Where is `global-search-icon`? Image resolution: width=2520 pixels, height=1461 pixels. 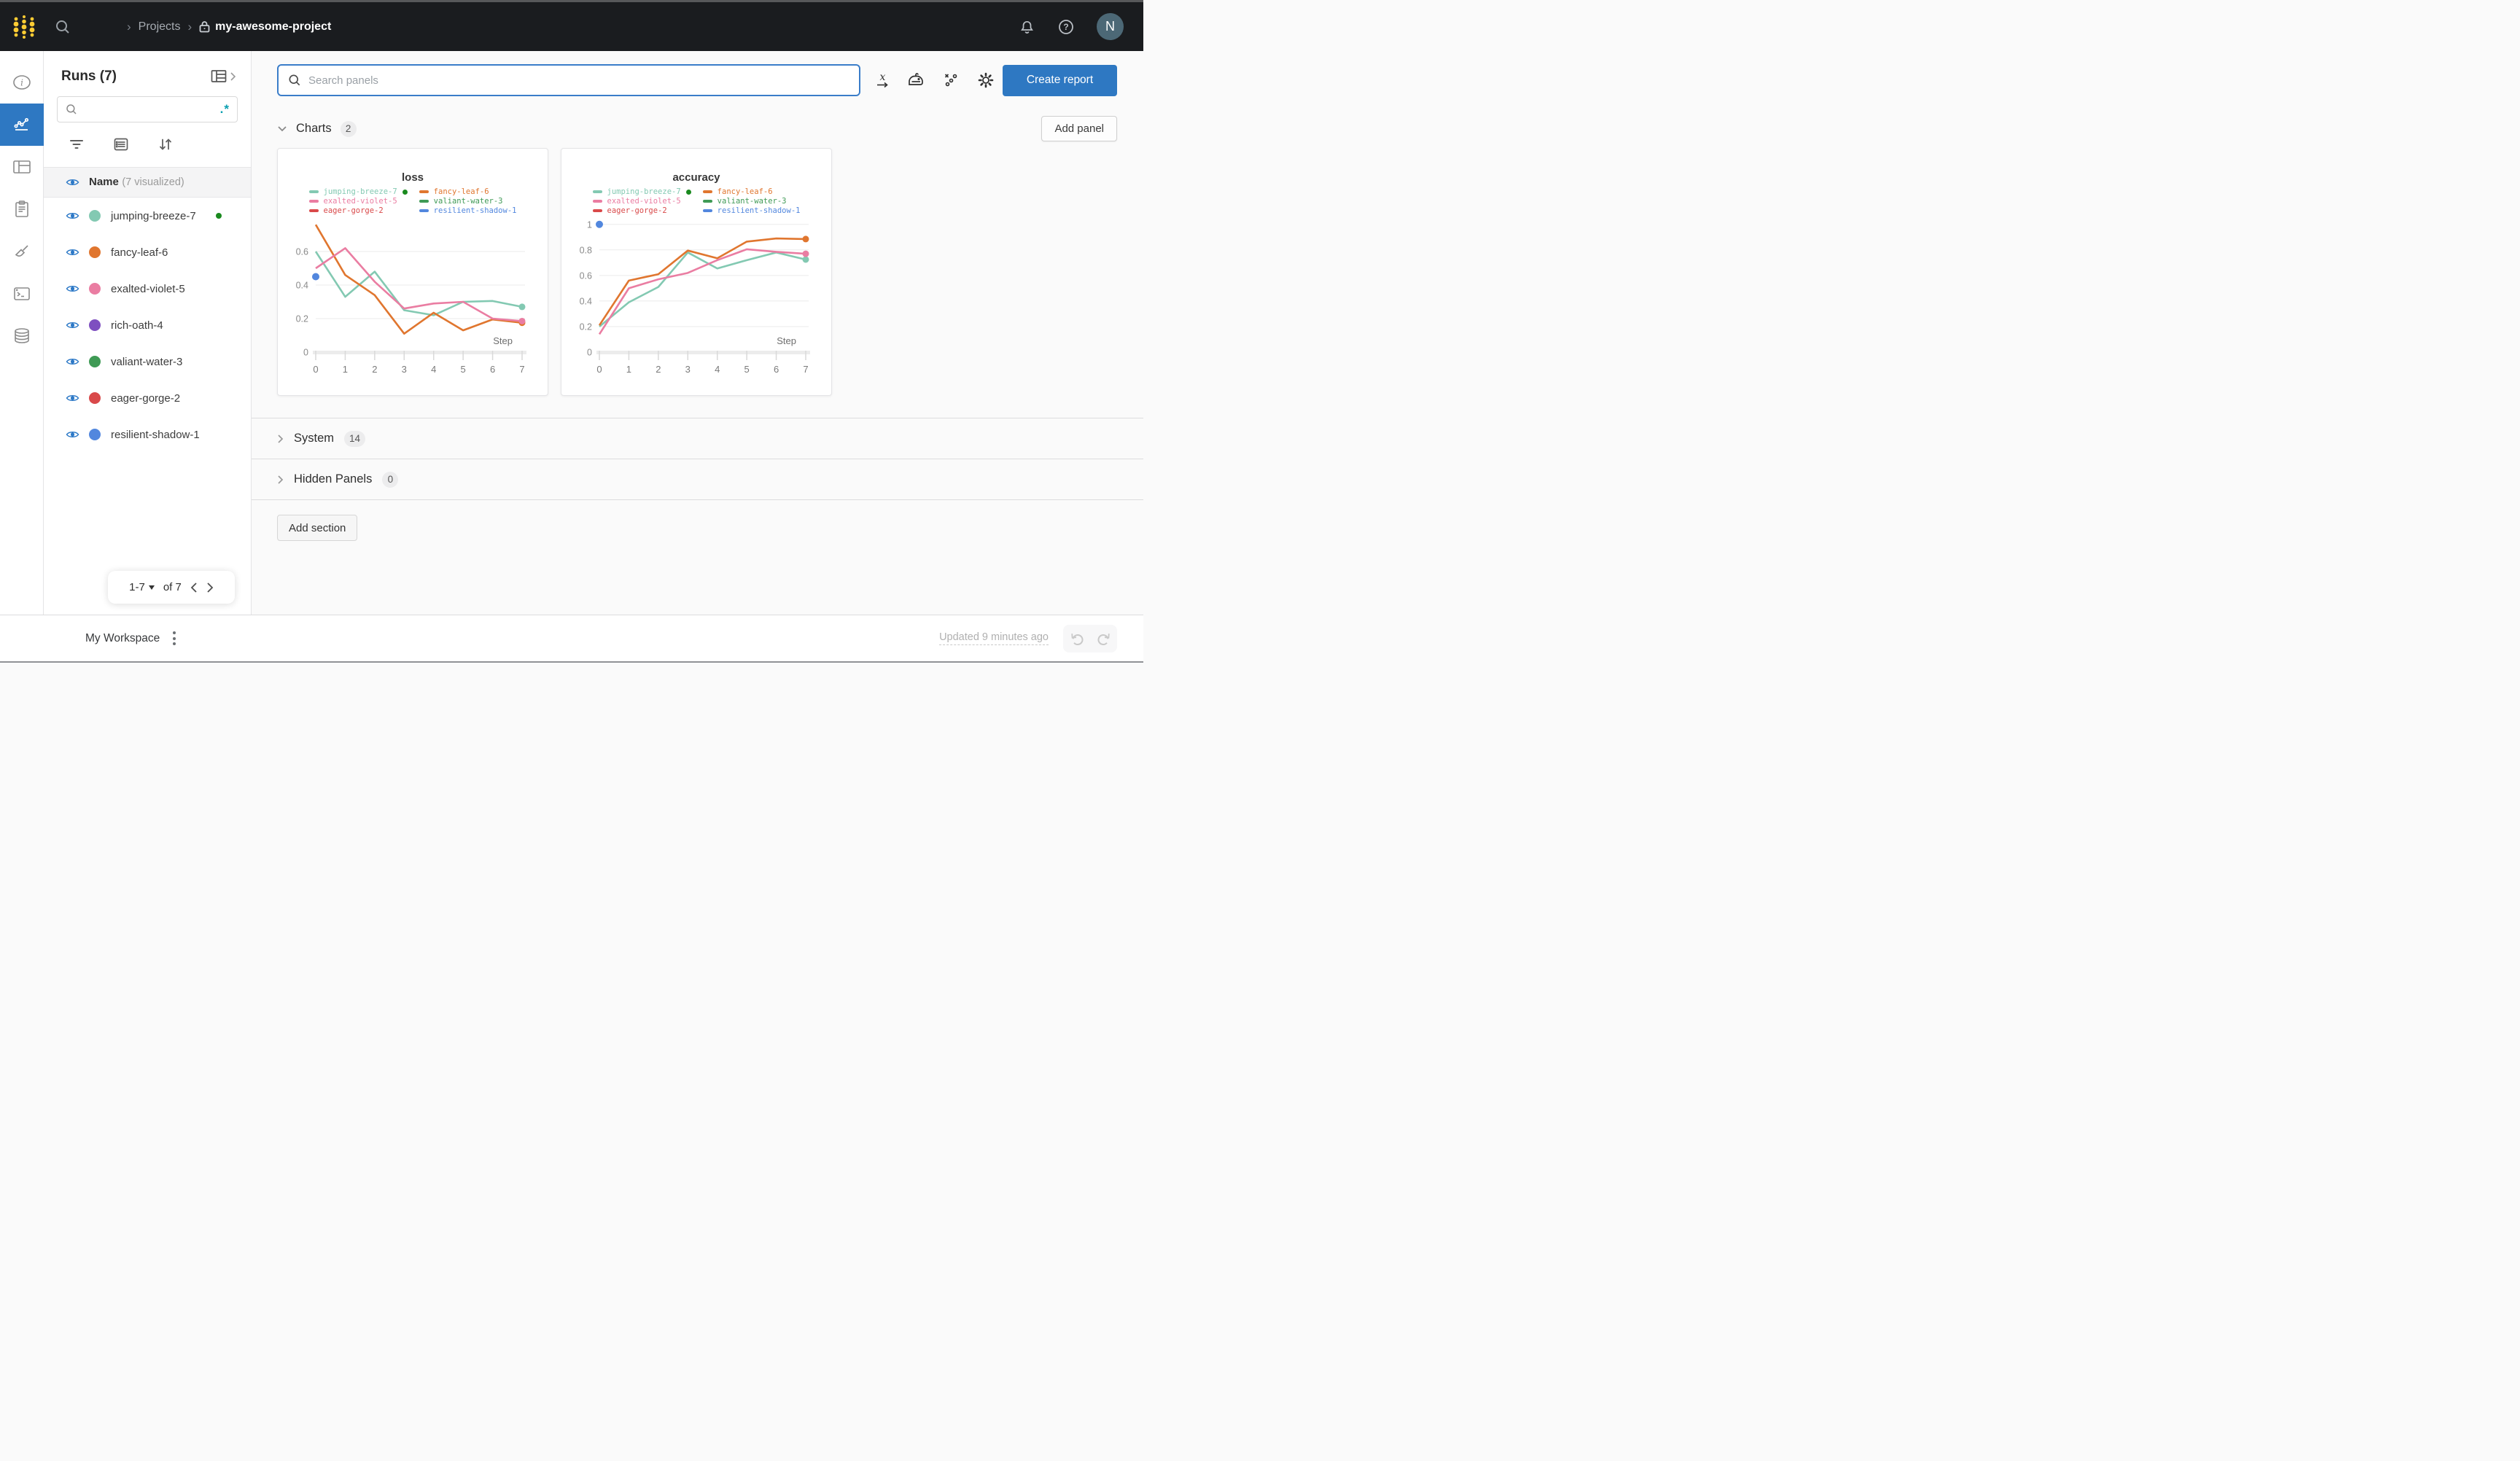 global-search-icon is located at coordinates (62, 27).